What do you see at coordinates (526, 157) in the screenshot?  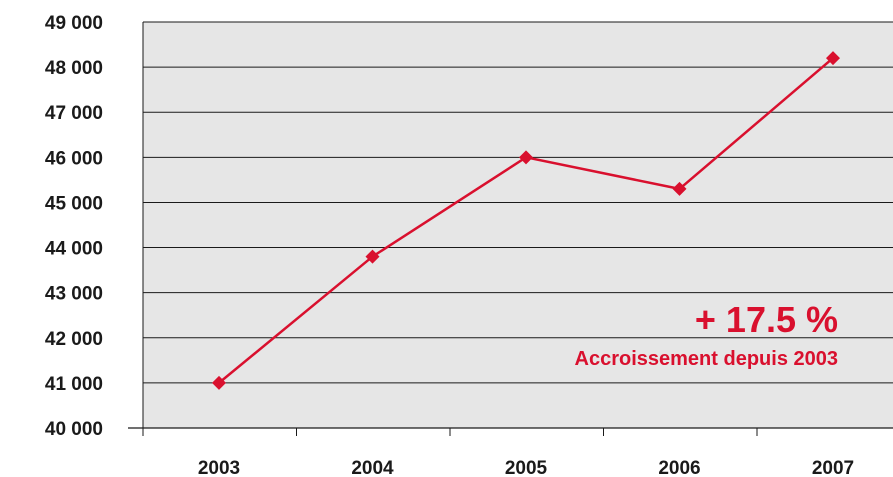 I see `data-point-2005` at bounding box center [526, 157].